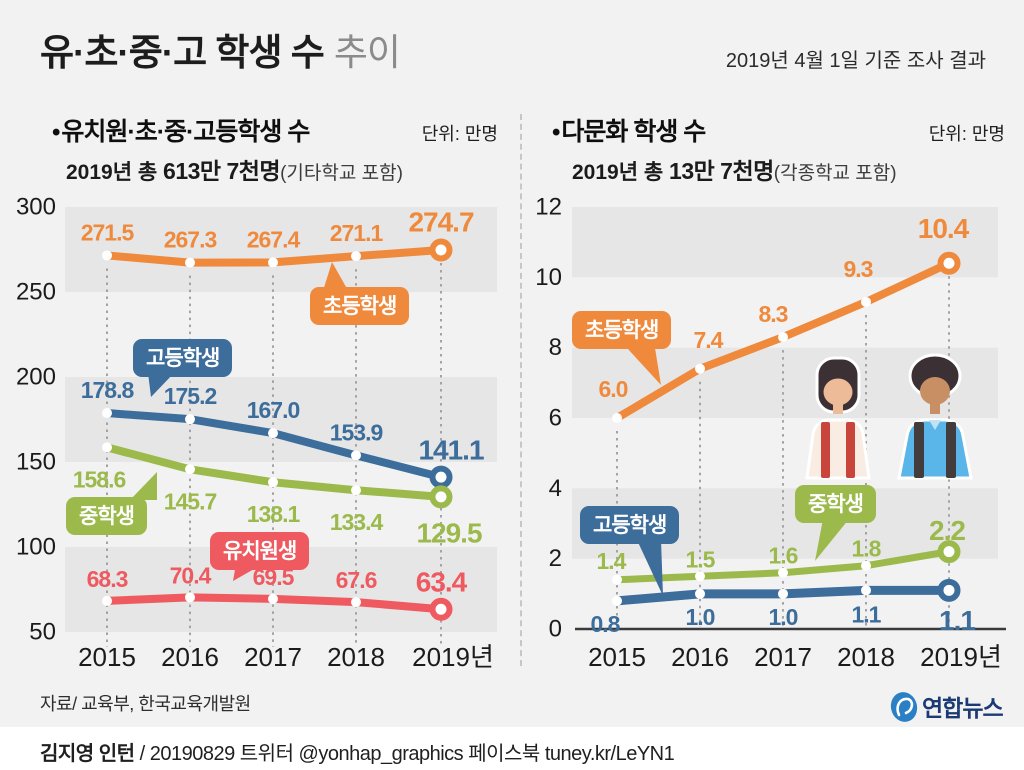  I want to click on value-label: 153.9, so click(356, 432).